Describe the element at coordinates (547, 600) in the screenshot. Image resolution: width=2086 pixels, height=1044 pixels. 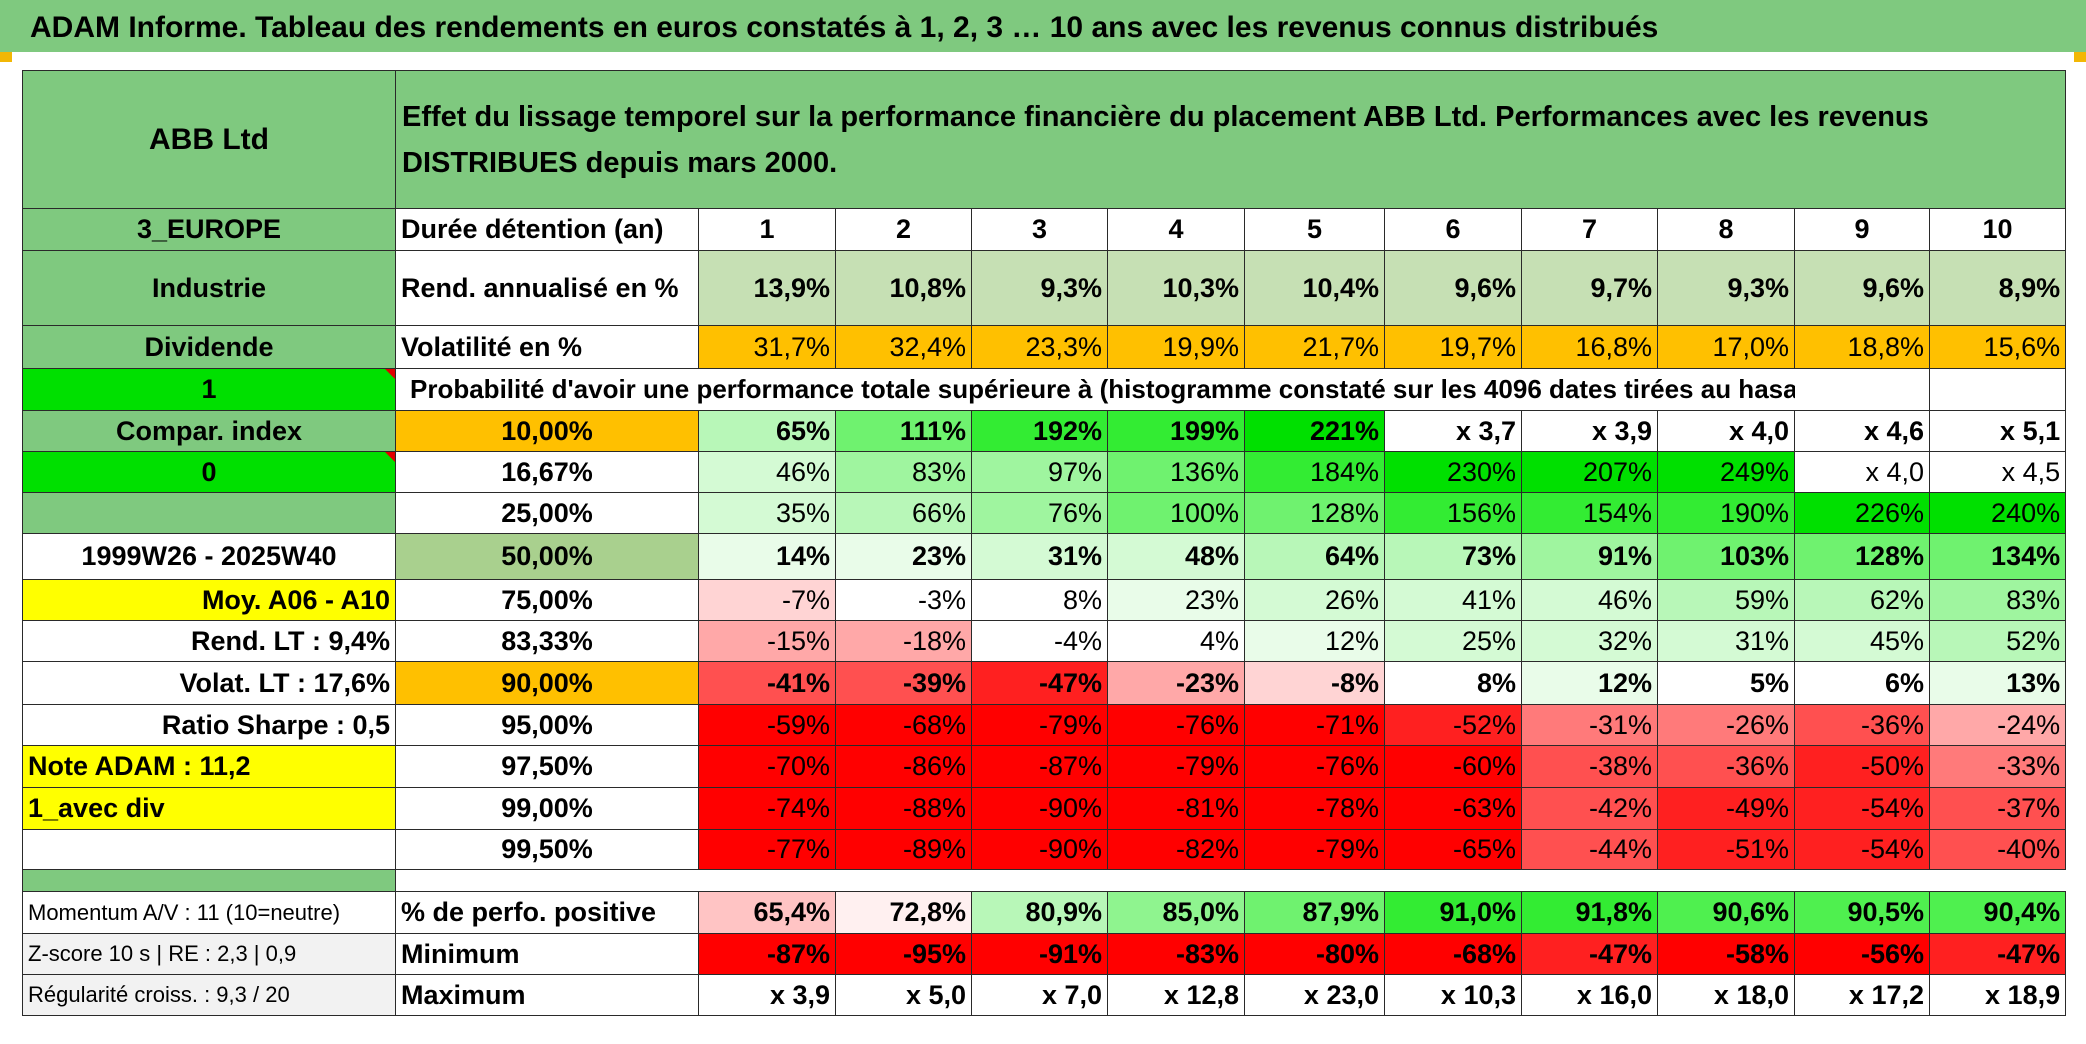
I see `quantile-label: 75,00%` at that location.